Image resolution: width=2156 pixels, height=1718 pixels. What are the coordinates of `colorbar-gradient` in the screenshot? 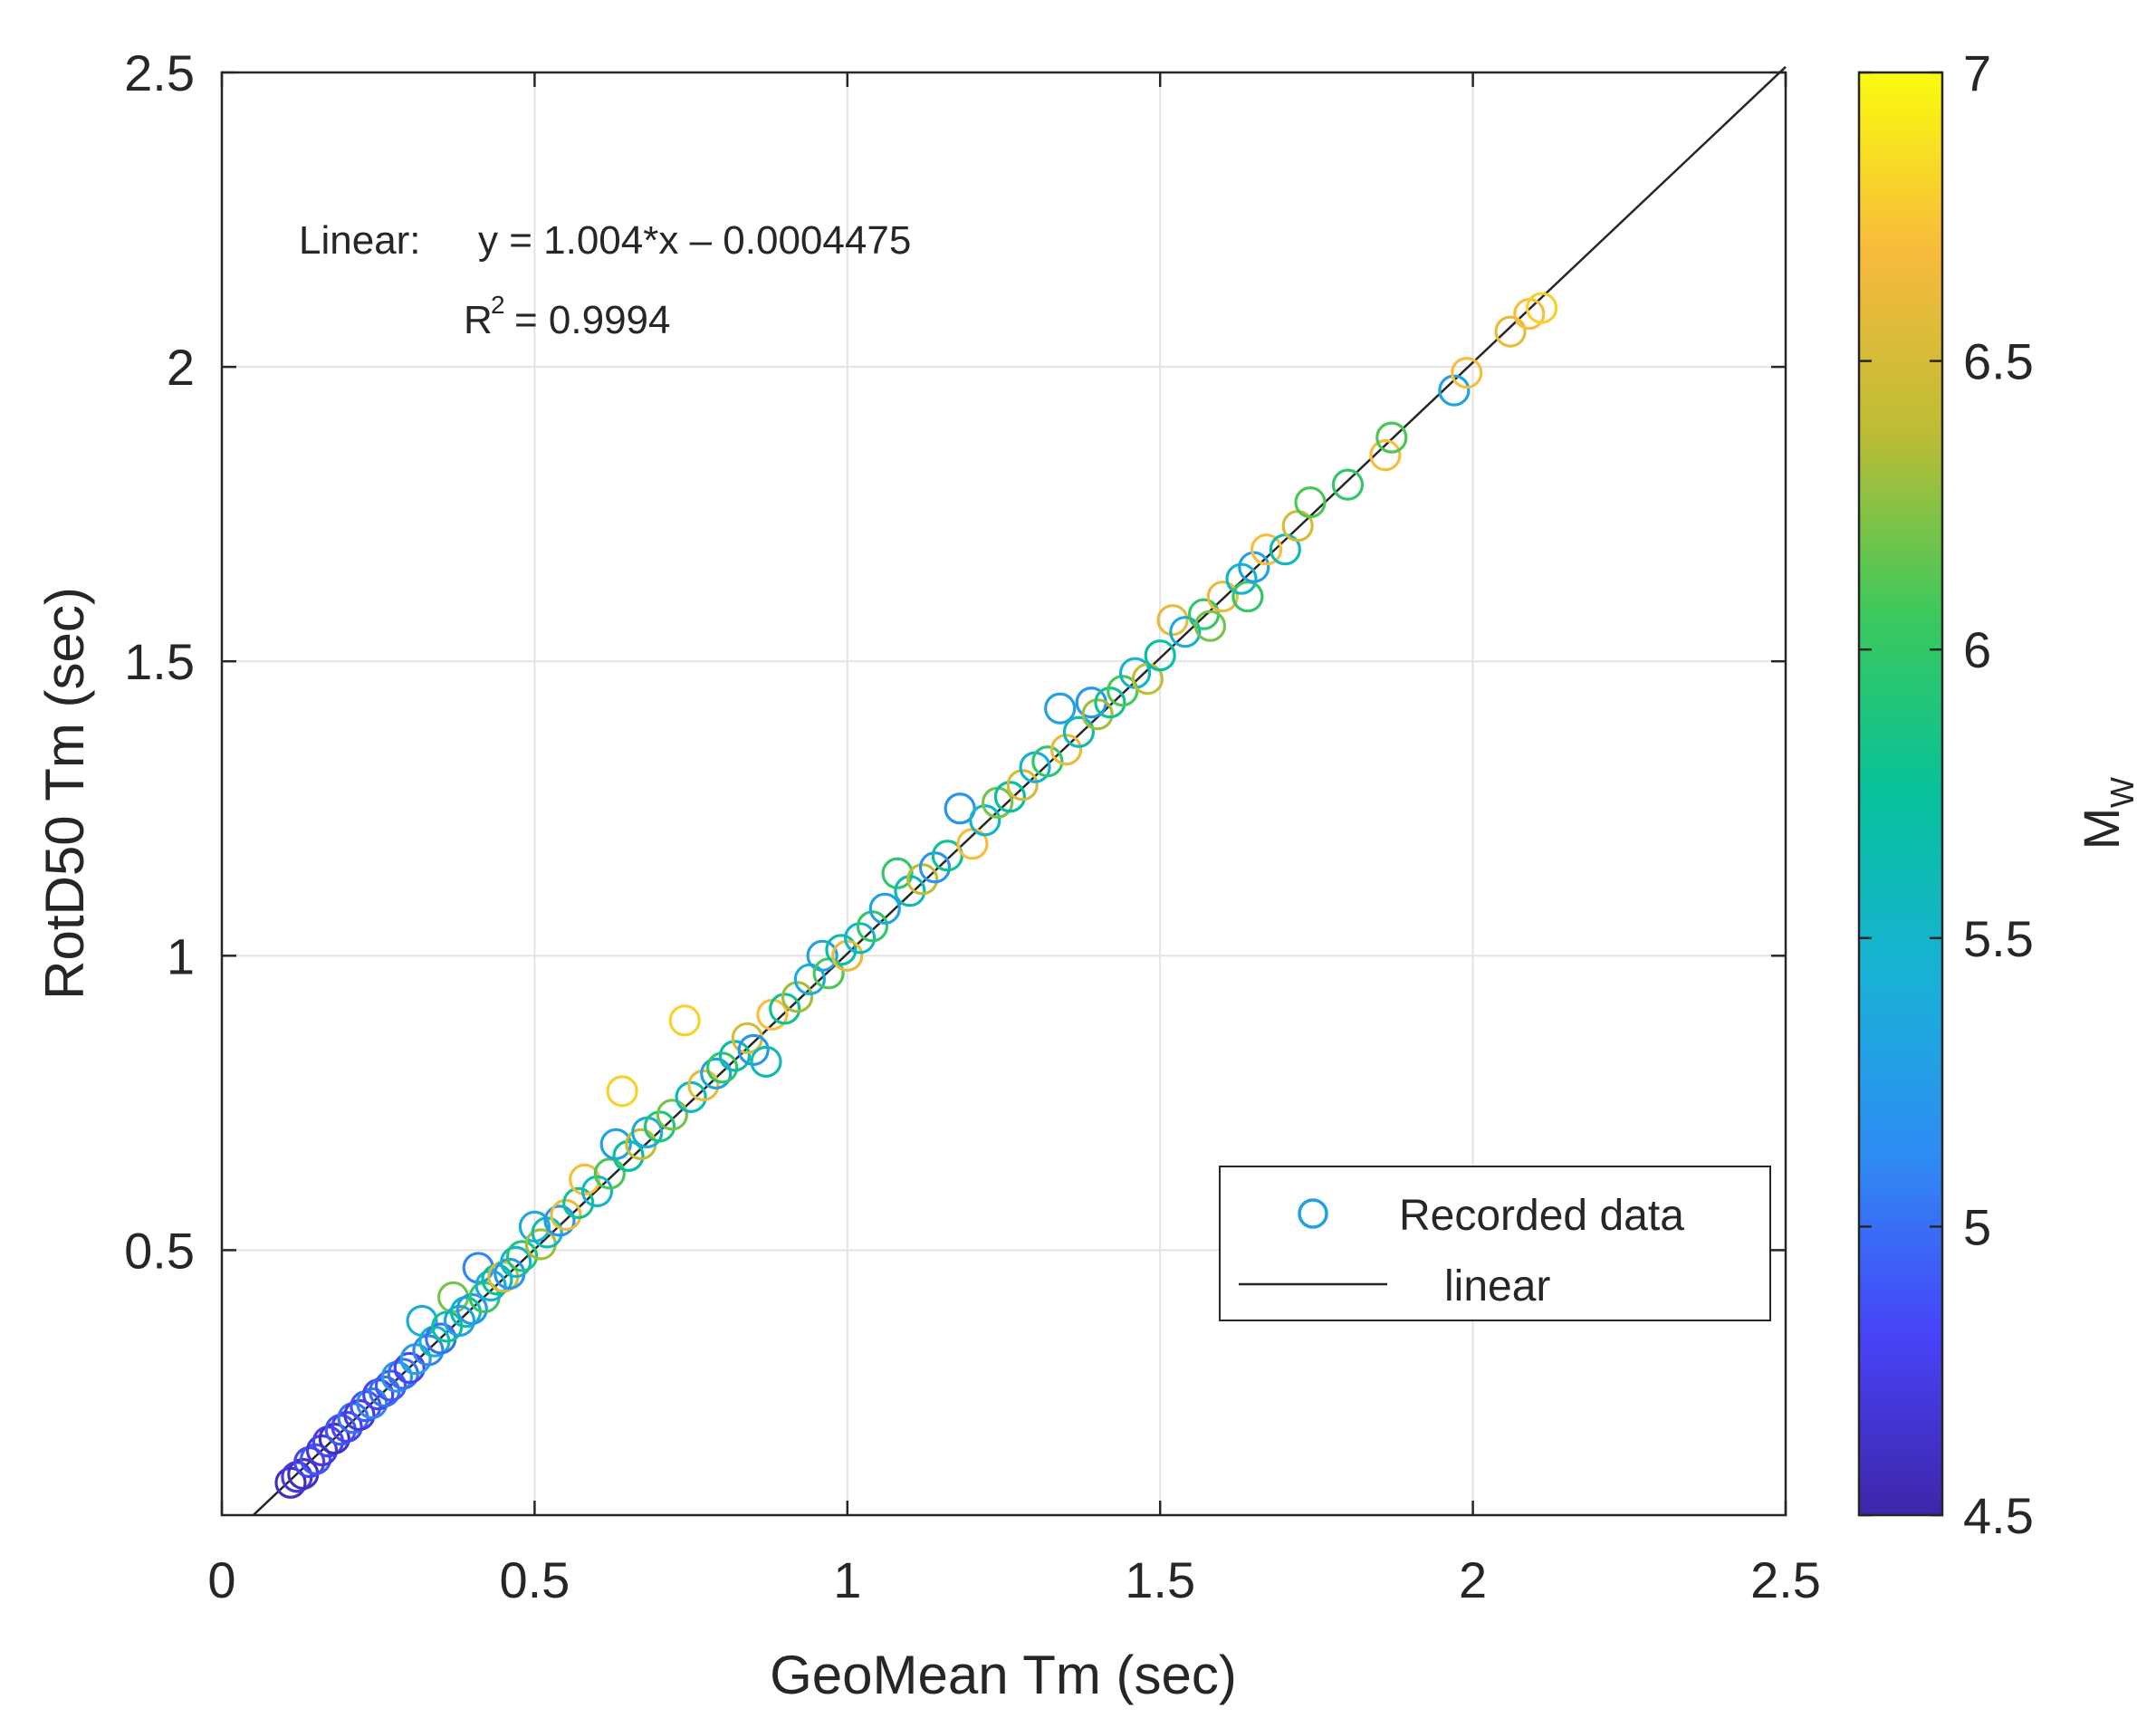 It's located at (1901, 794).